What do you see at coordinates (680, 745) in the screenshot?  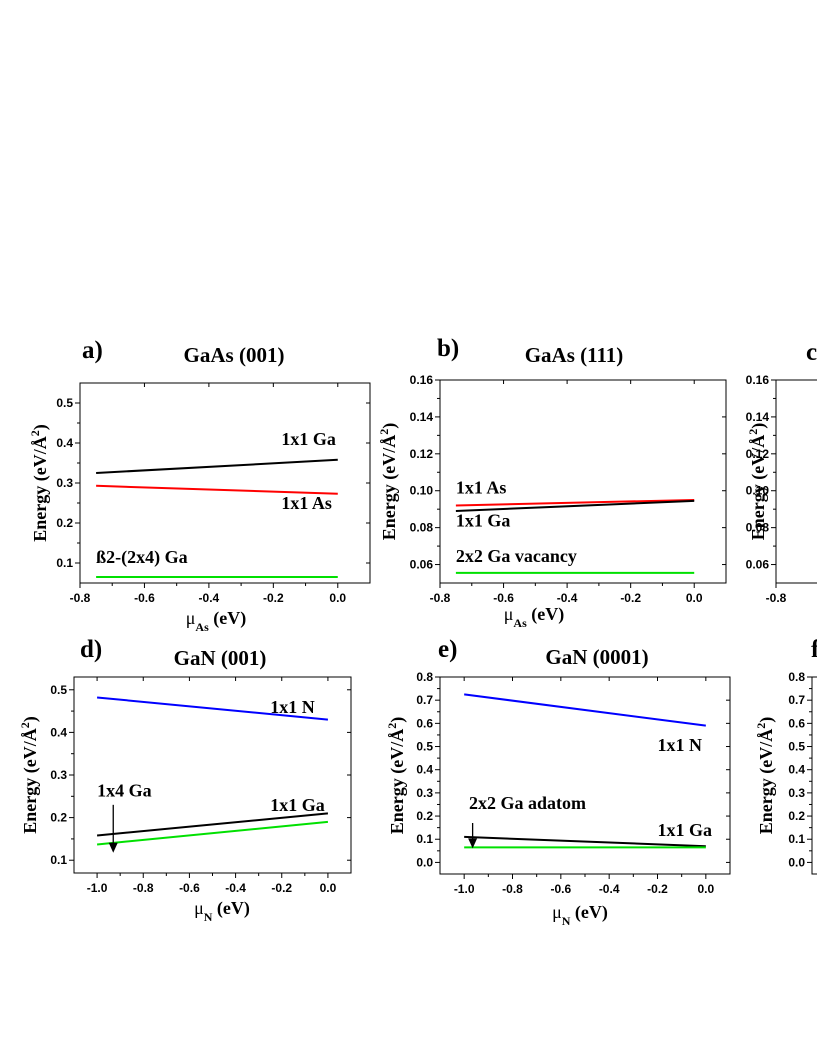 I see `annotation-label: 1x1 N` at bounding box center [680, 745].